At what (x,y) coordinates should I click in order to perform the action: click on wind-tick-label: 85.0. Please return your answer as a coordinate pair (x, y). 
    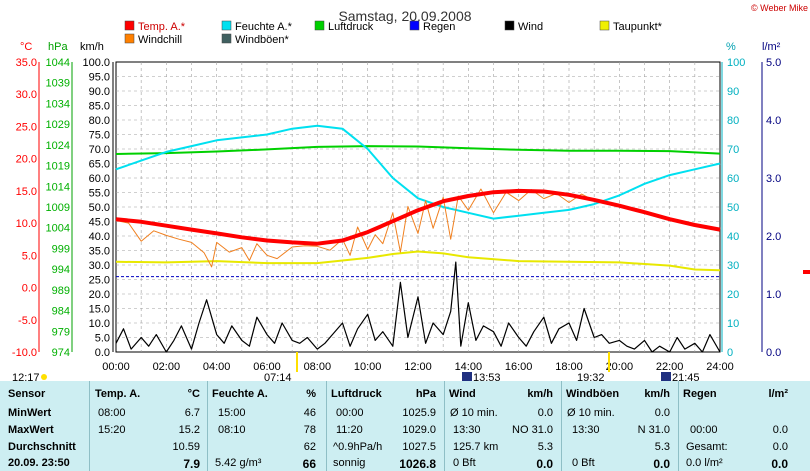
    Looking at the image, I should click on (99, 107).